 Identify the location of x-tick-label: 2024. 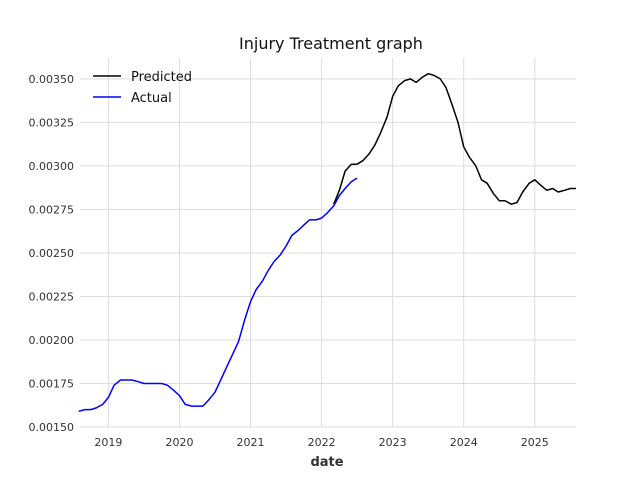
(464, 442).